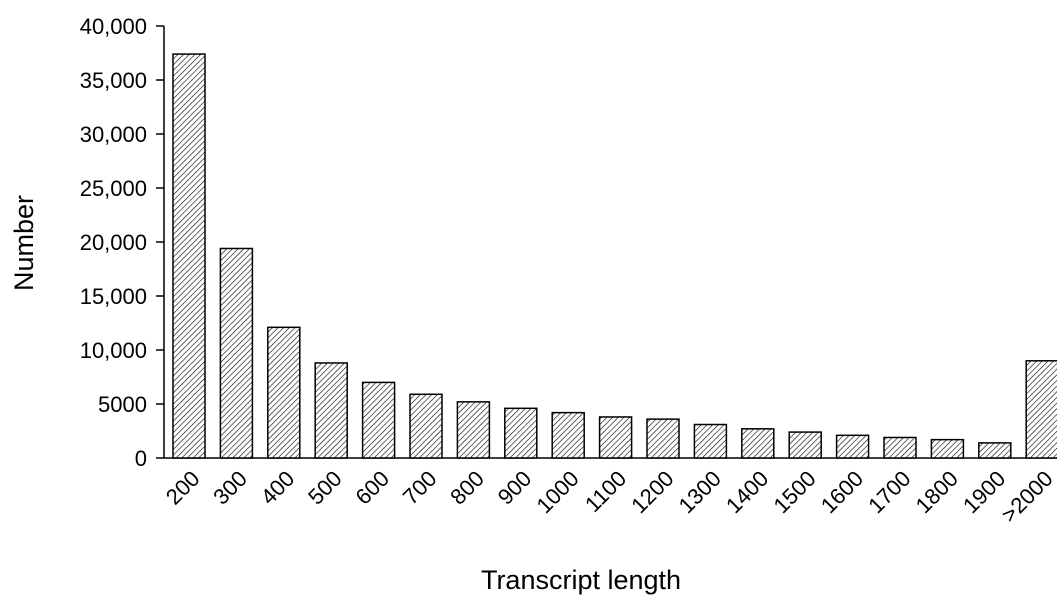  I want to click on x-tick-label: >2000, so click(1026, 496).